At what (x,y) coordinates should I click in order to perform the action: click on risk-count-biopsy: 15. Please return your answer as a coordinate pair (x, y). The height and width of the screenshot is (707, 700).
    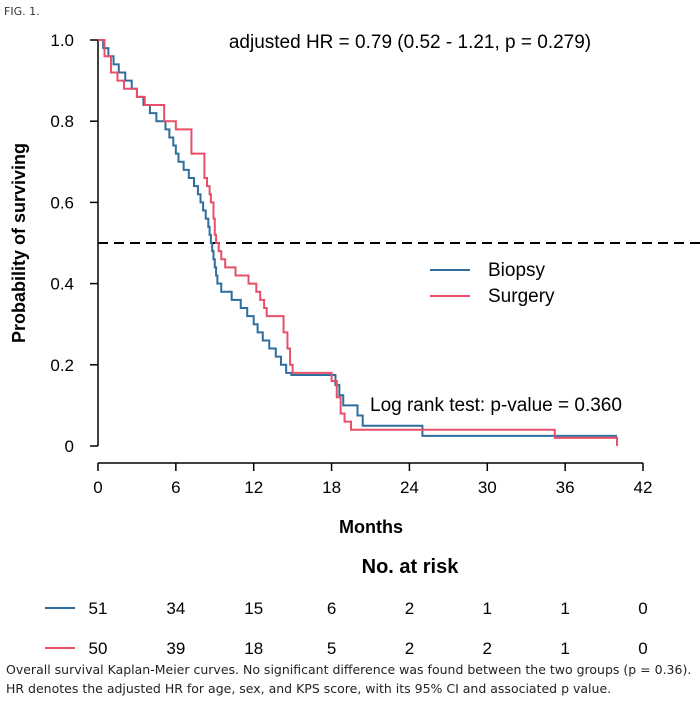
    Looking at the image, I should click on (253, 608).